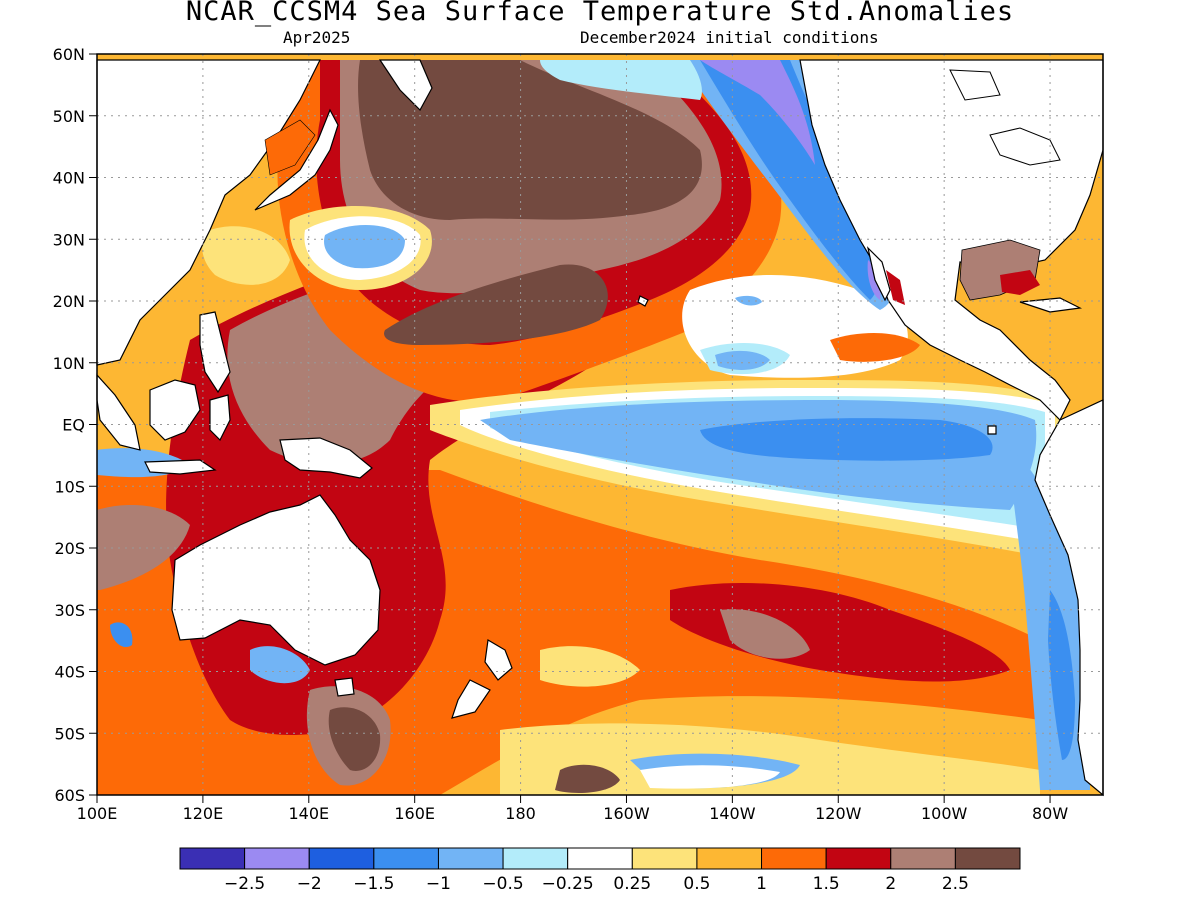 The height and width of the screenshot is (900, 1200). I want to click on lat-tick-label: 10N, so click(69, 363).